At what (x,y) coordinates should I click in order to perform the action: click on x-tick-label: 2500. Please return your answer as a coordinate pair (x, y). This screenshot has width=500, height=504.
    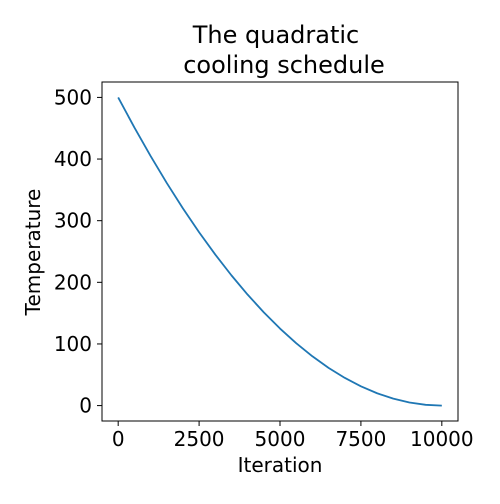
    Looking at the image, I should click on (199, 439).